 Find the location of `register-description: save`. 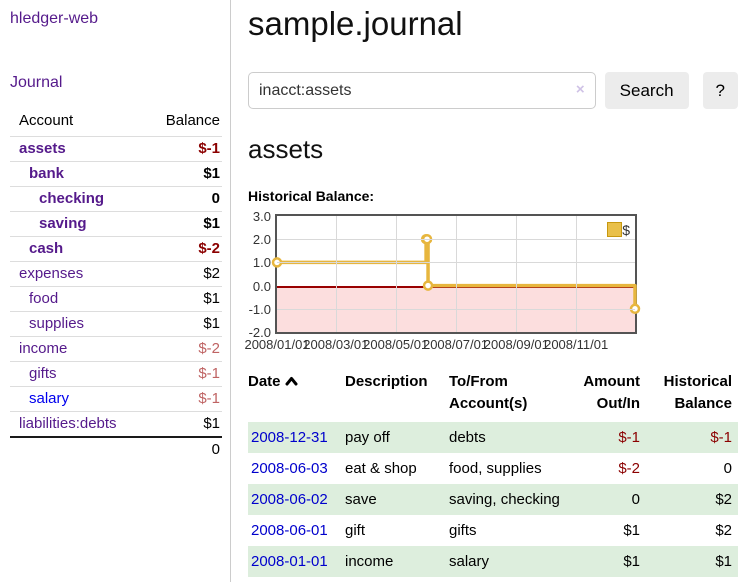

register-description: save is located at coordinates (397, 499).